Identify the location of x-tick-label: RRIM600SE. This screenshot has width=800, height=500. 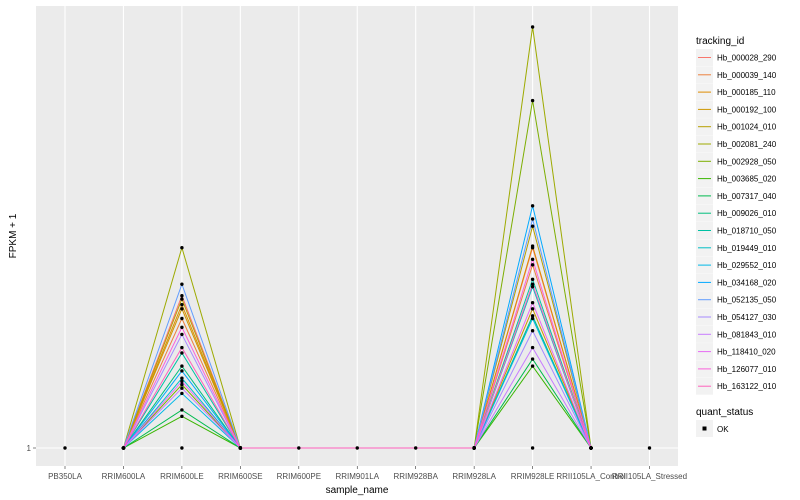
(240, 476).